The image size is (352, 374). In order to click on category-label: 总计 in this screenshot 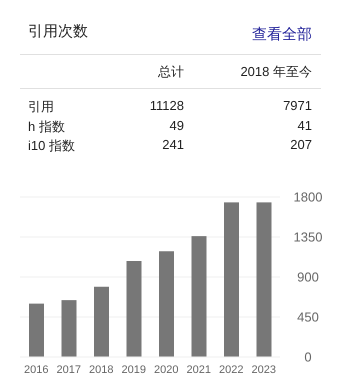, I will do `click(171, 72)`.